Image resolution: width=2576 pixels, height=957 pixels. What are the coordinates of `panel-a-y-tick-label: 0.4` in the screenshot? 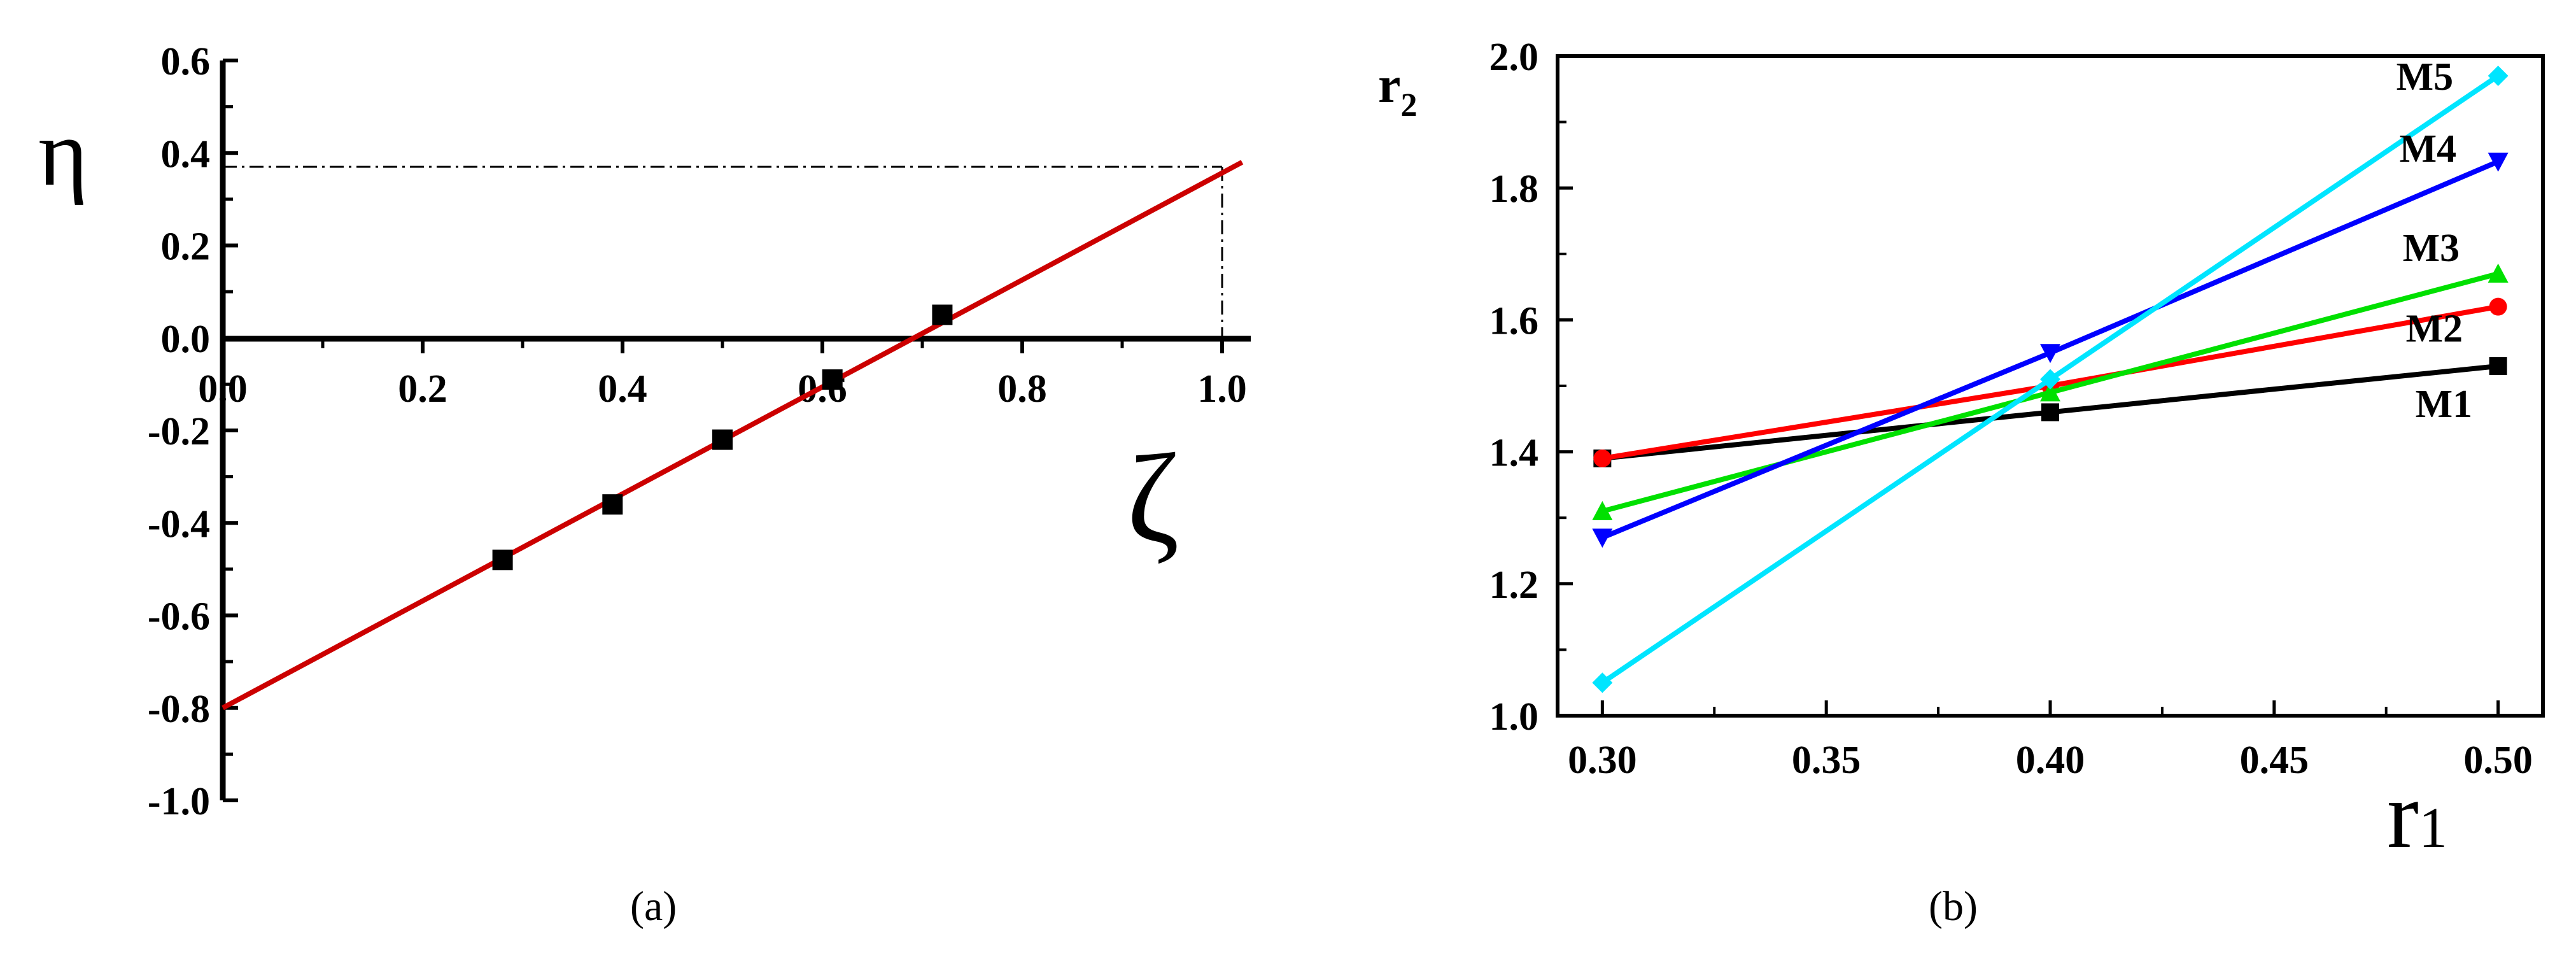 It's located at (186, 154).